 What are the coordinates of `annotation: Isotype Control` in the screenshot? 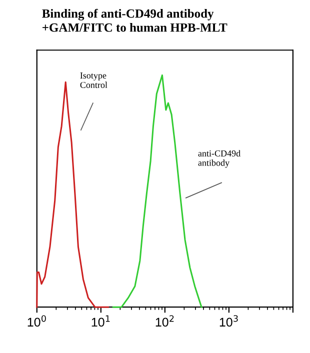 It's located at (94, 80).